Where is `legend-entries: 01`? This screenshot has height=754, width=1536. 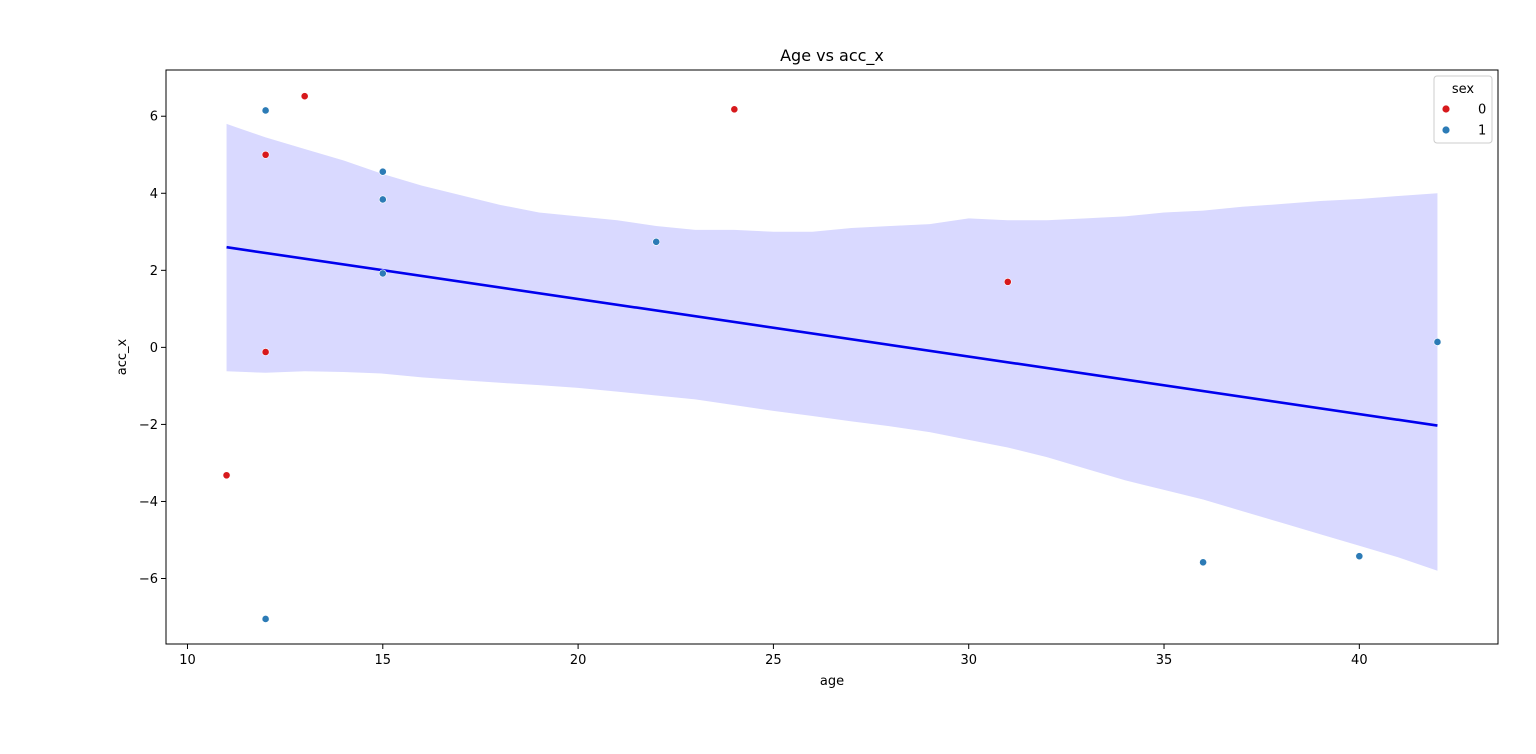
legend-entries: 01 is located at coordinates (1464, 121).